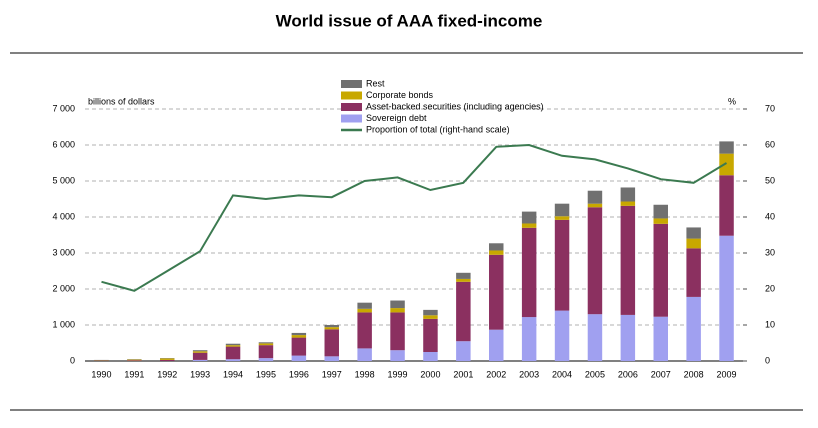 This screenshot has height=428, width=818. What do you see at coordinates (134, 374) in the screenshot?
I see `x-tick-label: 1991` at bounding box center [134, 374].